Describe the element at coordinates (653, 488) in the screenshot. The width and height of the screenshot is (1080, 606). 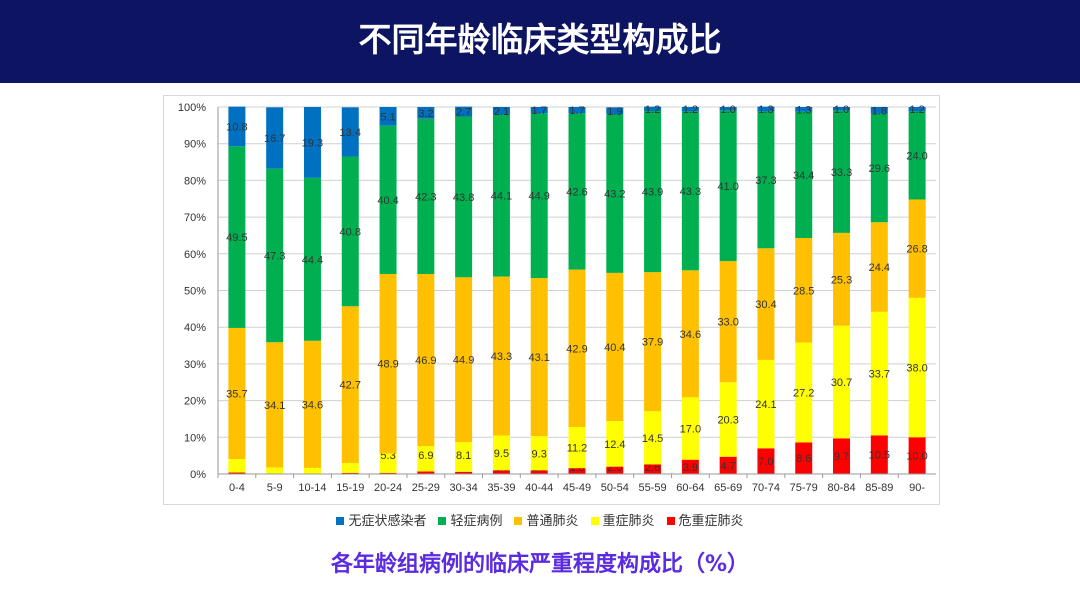
I see `x-tick-label: 55-59` at that location.